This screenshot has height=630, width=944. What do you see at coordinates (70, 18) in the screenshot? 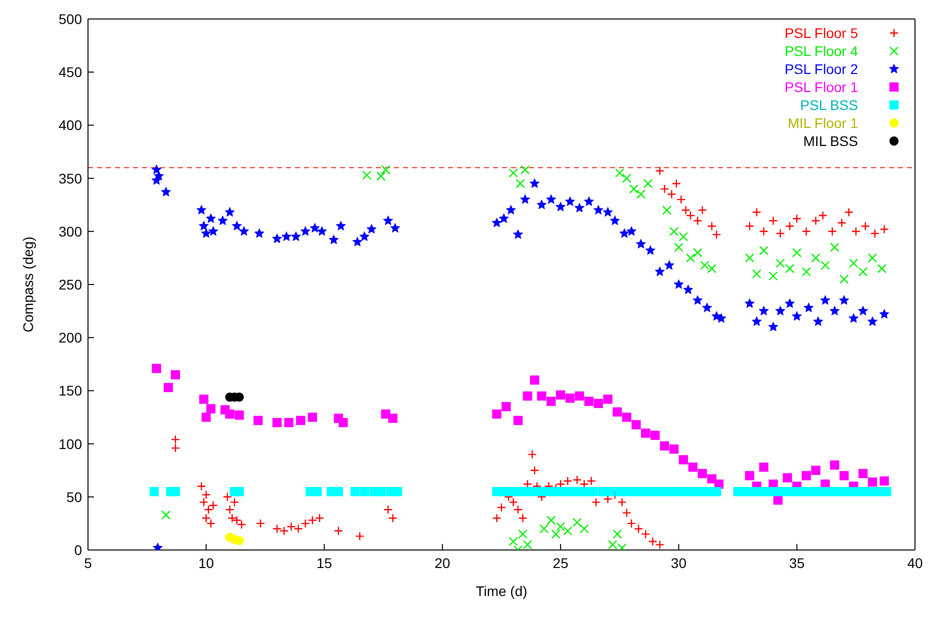
I see `y-tick-label: 500` at bounding box center [70, 18].